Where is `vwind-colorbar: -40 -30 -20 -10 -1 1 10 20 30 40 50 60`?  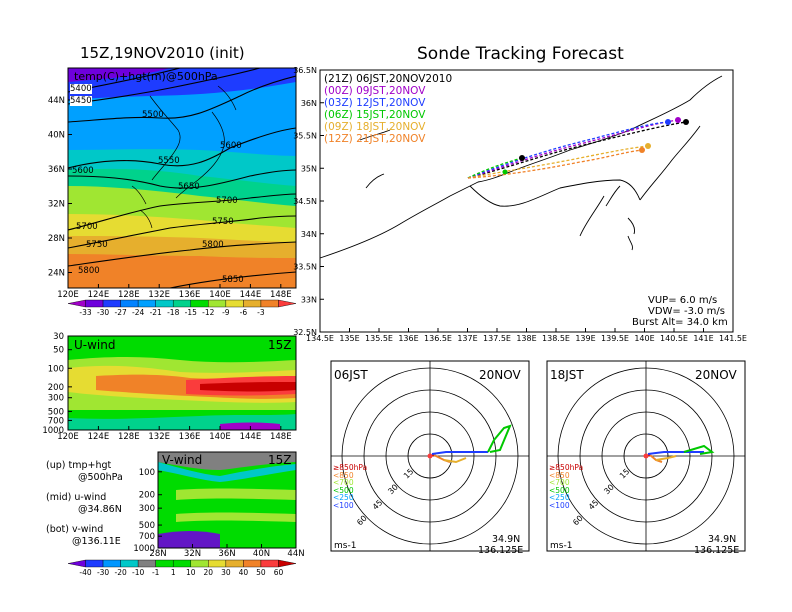 vwind-colorbar: -40 -30 -20 -10 -1 1 10 20 30 40 50 60 is located at coordinates (182, 568).